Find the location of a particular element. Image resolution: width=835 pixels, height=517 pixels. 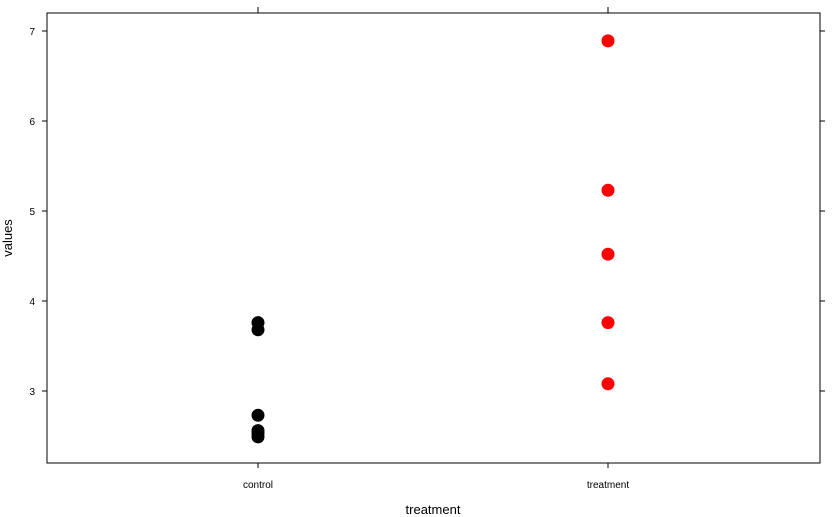

y-tick-label: 4 is located at coordinates (32, 302).